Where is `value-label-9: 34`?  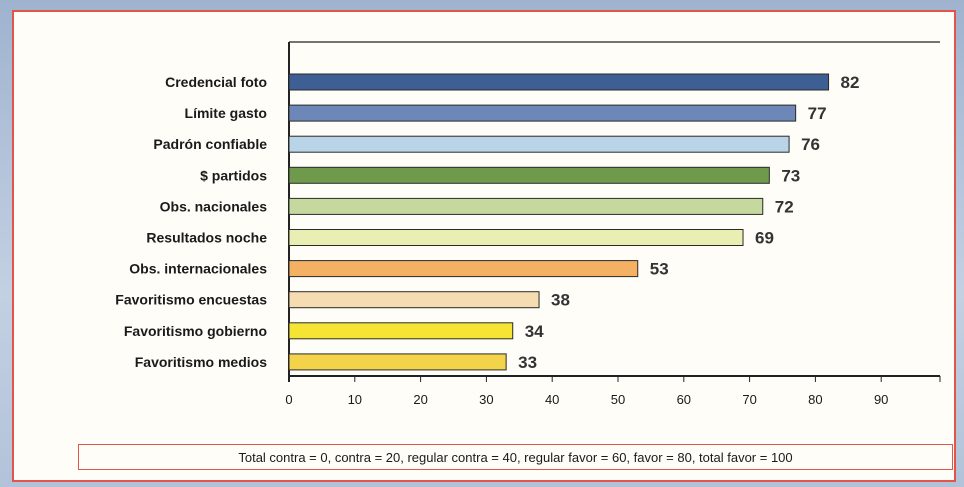 value-label-9: 34 is located at coordinates (534, 331).